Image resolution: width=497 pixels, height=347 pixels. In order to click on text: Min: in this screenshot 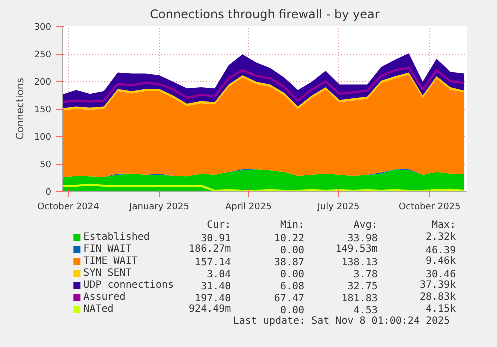, I will do `click(292, 225)`.